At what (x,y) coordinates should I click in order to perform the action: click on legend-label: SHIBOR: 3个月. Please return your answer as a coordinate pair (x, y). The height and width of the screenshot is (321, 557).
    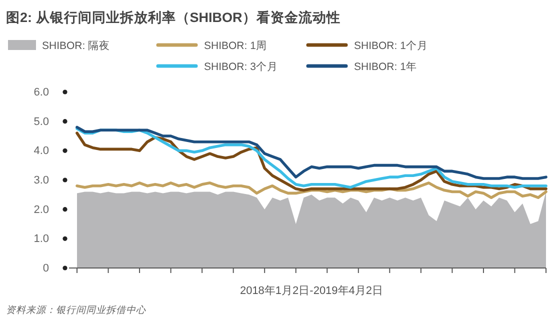
    Looking at the image, I should click on (241, 67).